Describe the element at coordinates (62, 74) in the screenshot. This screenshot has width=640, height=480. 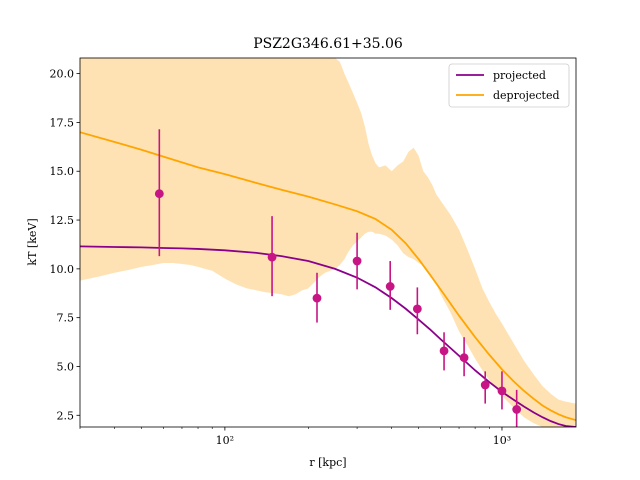
I see `y-tick-label: 20.0` at that location.